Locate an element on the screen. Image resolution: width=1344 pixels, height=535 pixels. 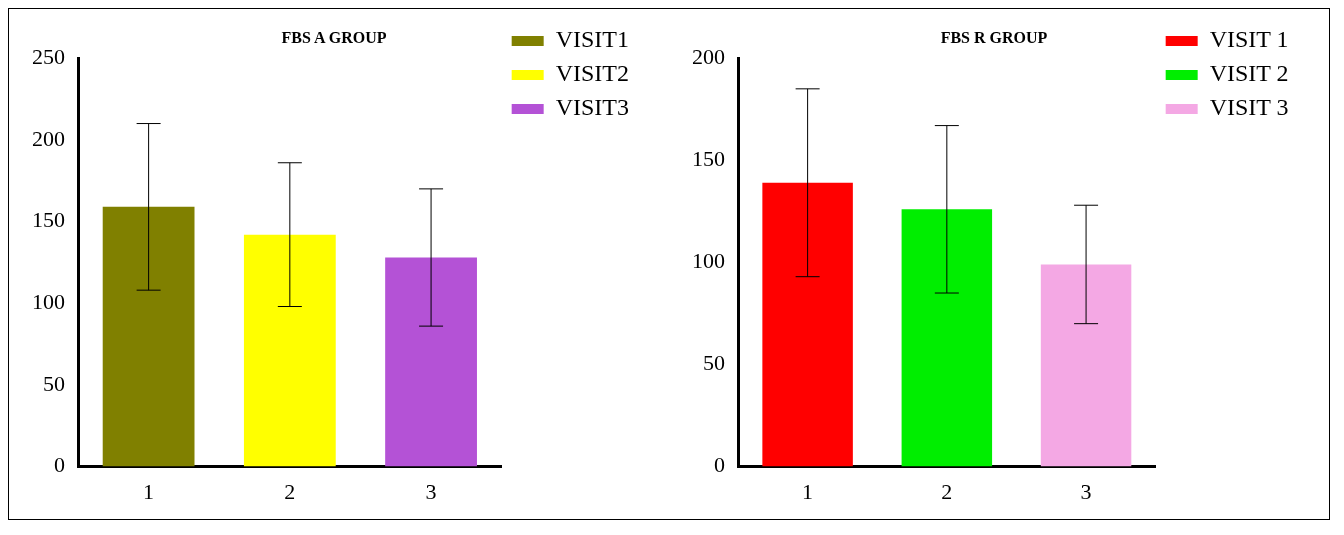
legend-label: VISIT 1 is located at coordinates (1249, 39).